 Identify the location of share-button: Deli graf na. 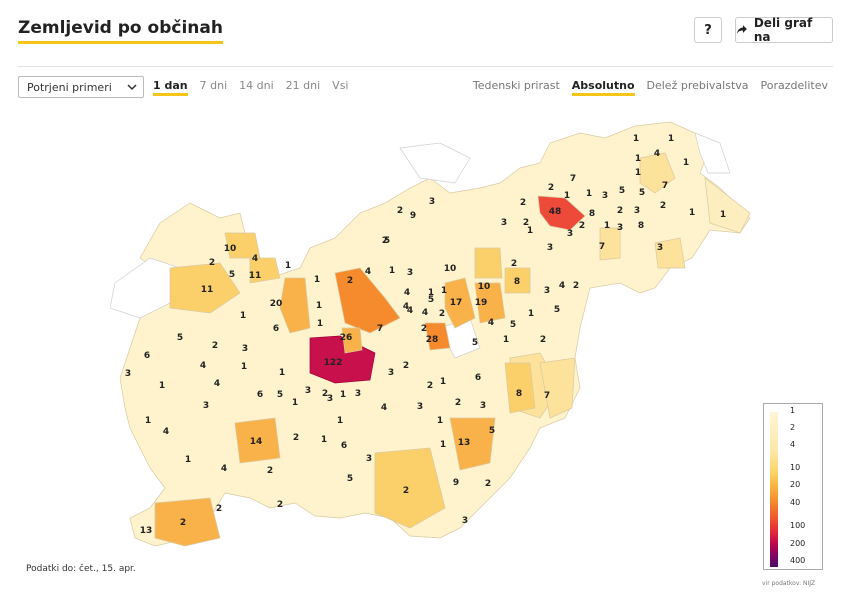
(784, 30).